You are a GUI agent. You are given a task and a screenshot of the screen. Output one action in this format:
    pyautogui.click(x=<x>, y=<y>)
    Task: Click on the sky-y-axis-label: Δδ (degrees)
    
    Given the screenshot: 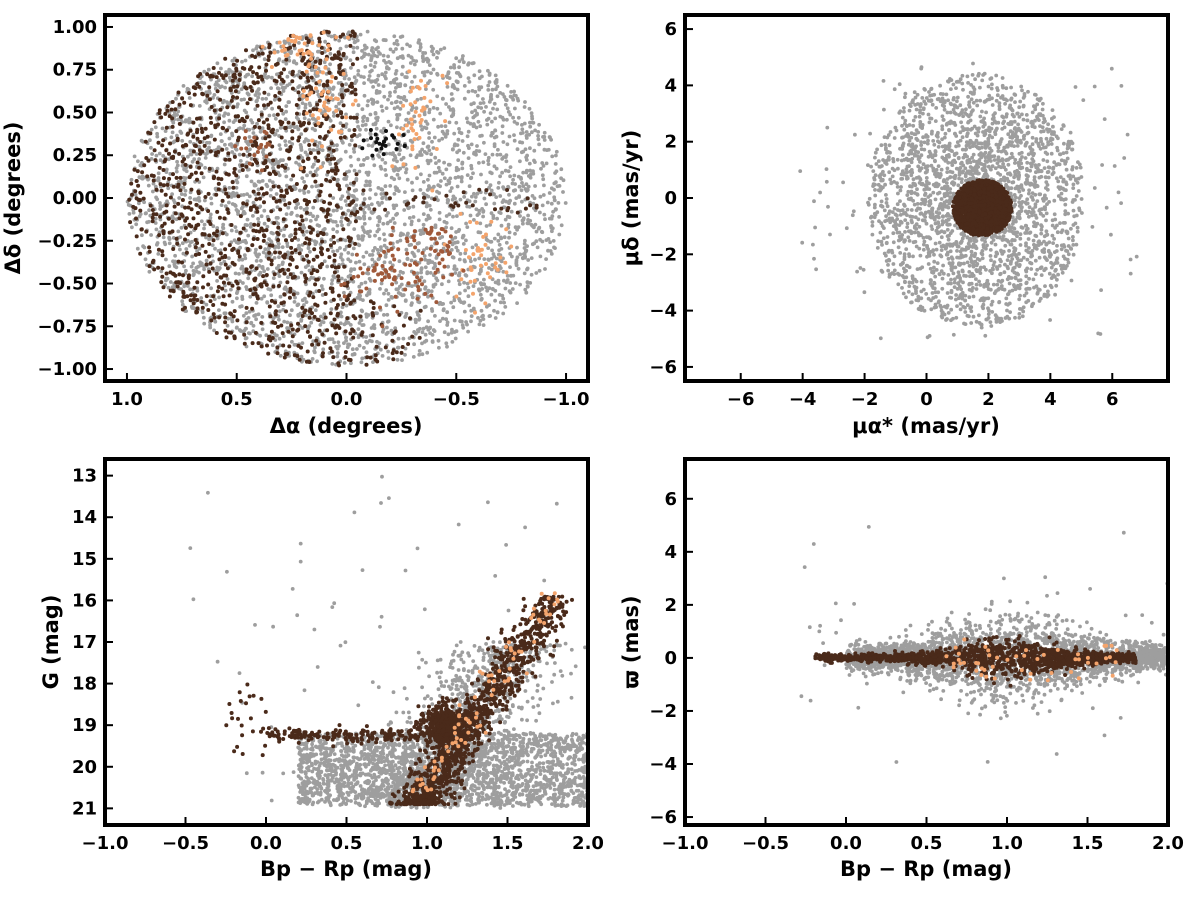 What is the action you would take?
    pyautogui.click(x=13, y=198)
    